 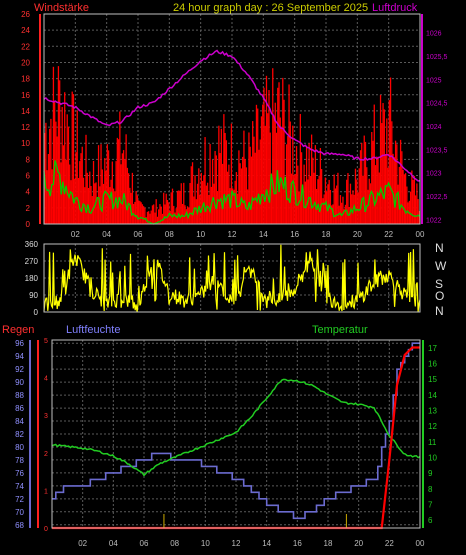 I want to click on y-tick-label-left: 18, so click(x=25, y=79).